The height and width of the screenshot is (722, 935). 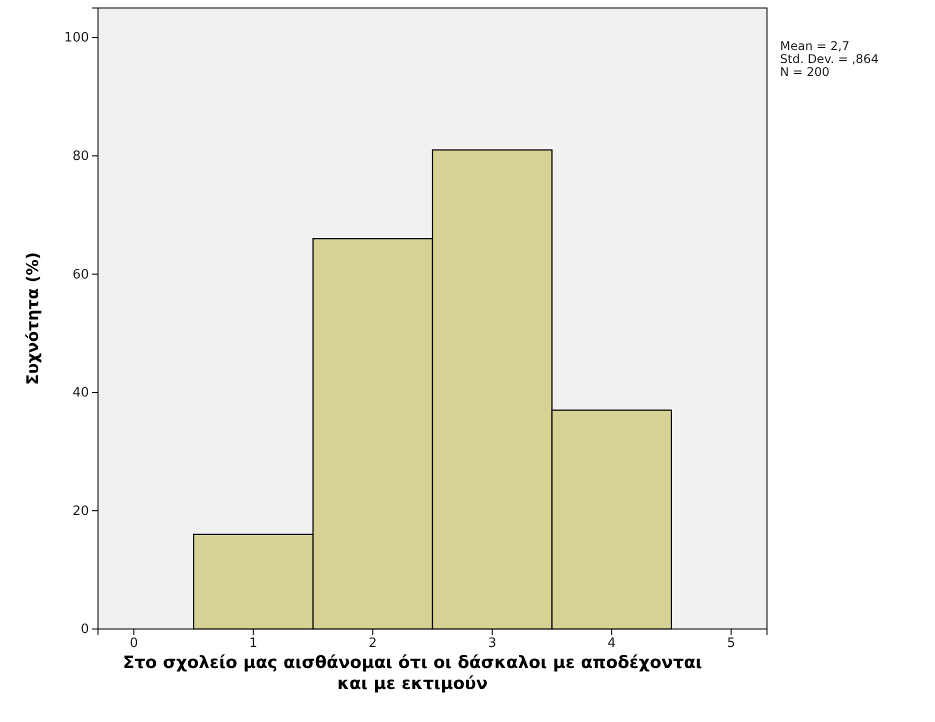 I want to click on y-tick-label: 0, so click(x=84, y=630).